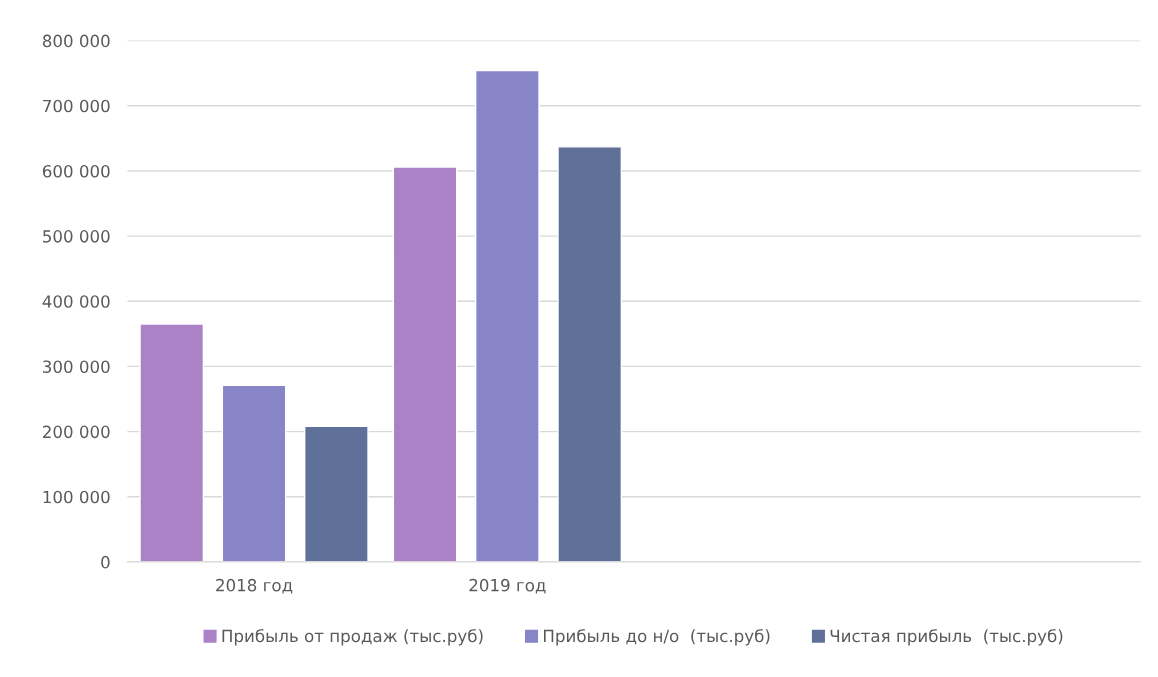 Image resolution: width=1158 pixels, height=677 pixels. Describe the element at coordinates (76, 301) in the screenshot. I see `y-tick-label: 400 000` at that location.